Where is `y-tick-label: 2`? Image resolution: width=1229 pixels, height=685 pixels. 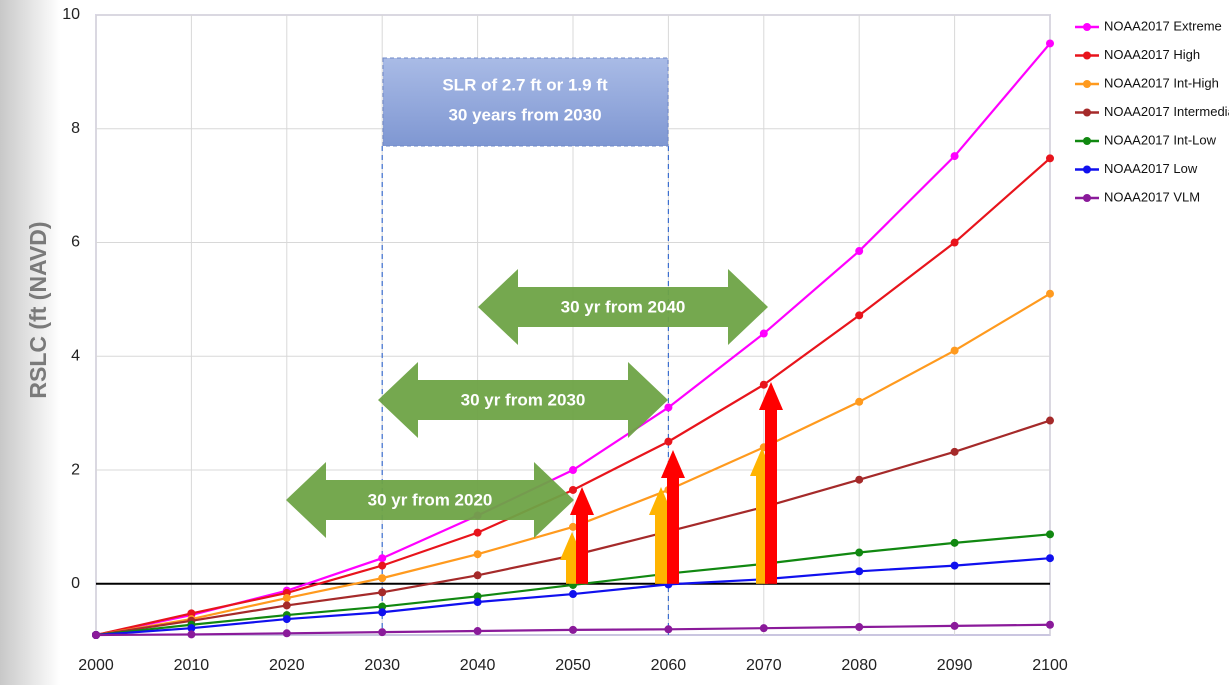 y-tick-label: 2 is located at coordinates (75, 469).